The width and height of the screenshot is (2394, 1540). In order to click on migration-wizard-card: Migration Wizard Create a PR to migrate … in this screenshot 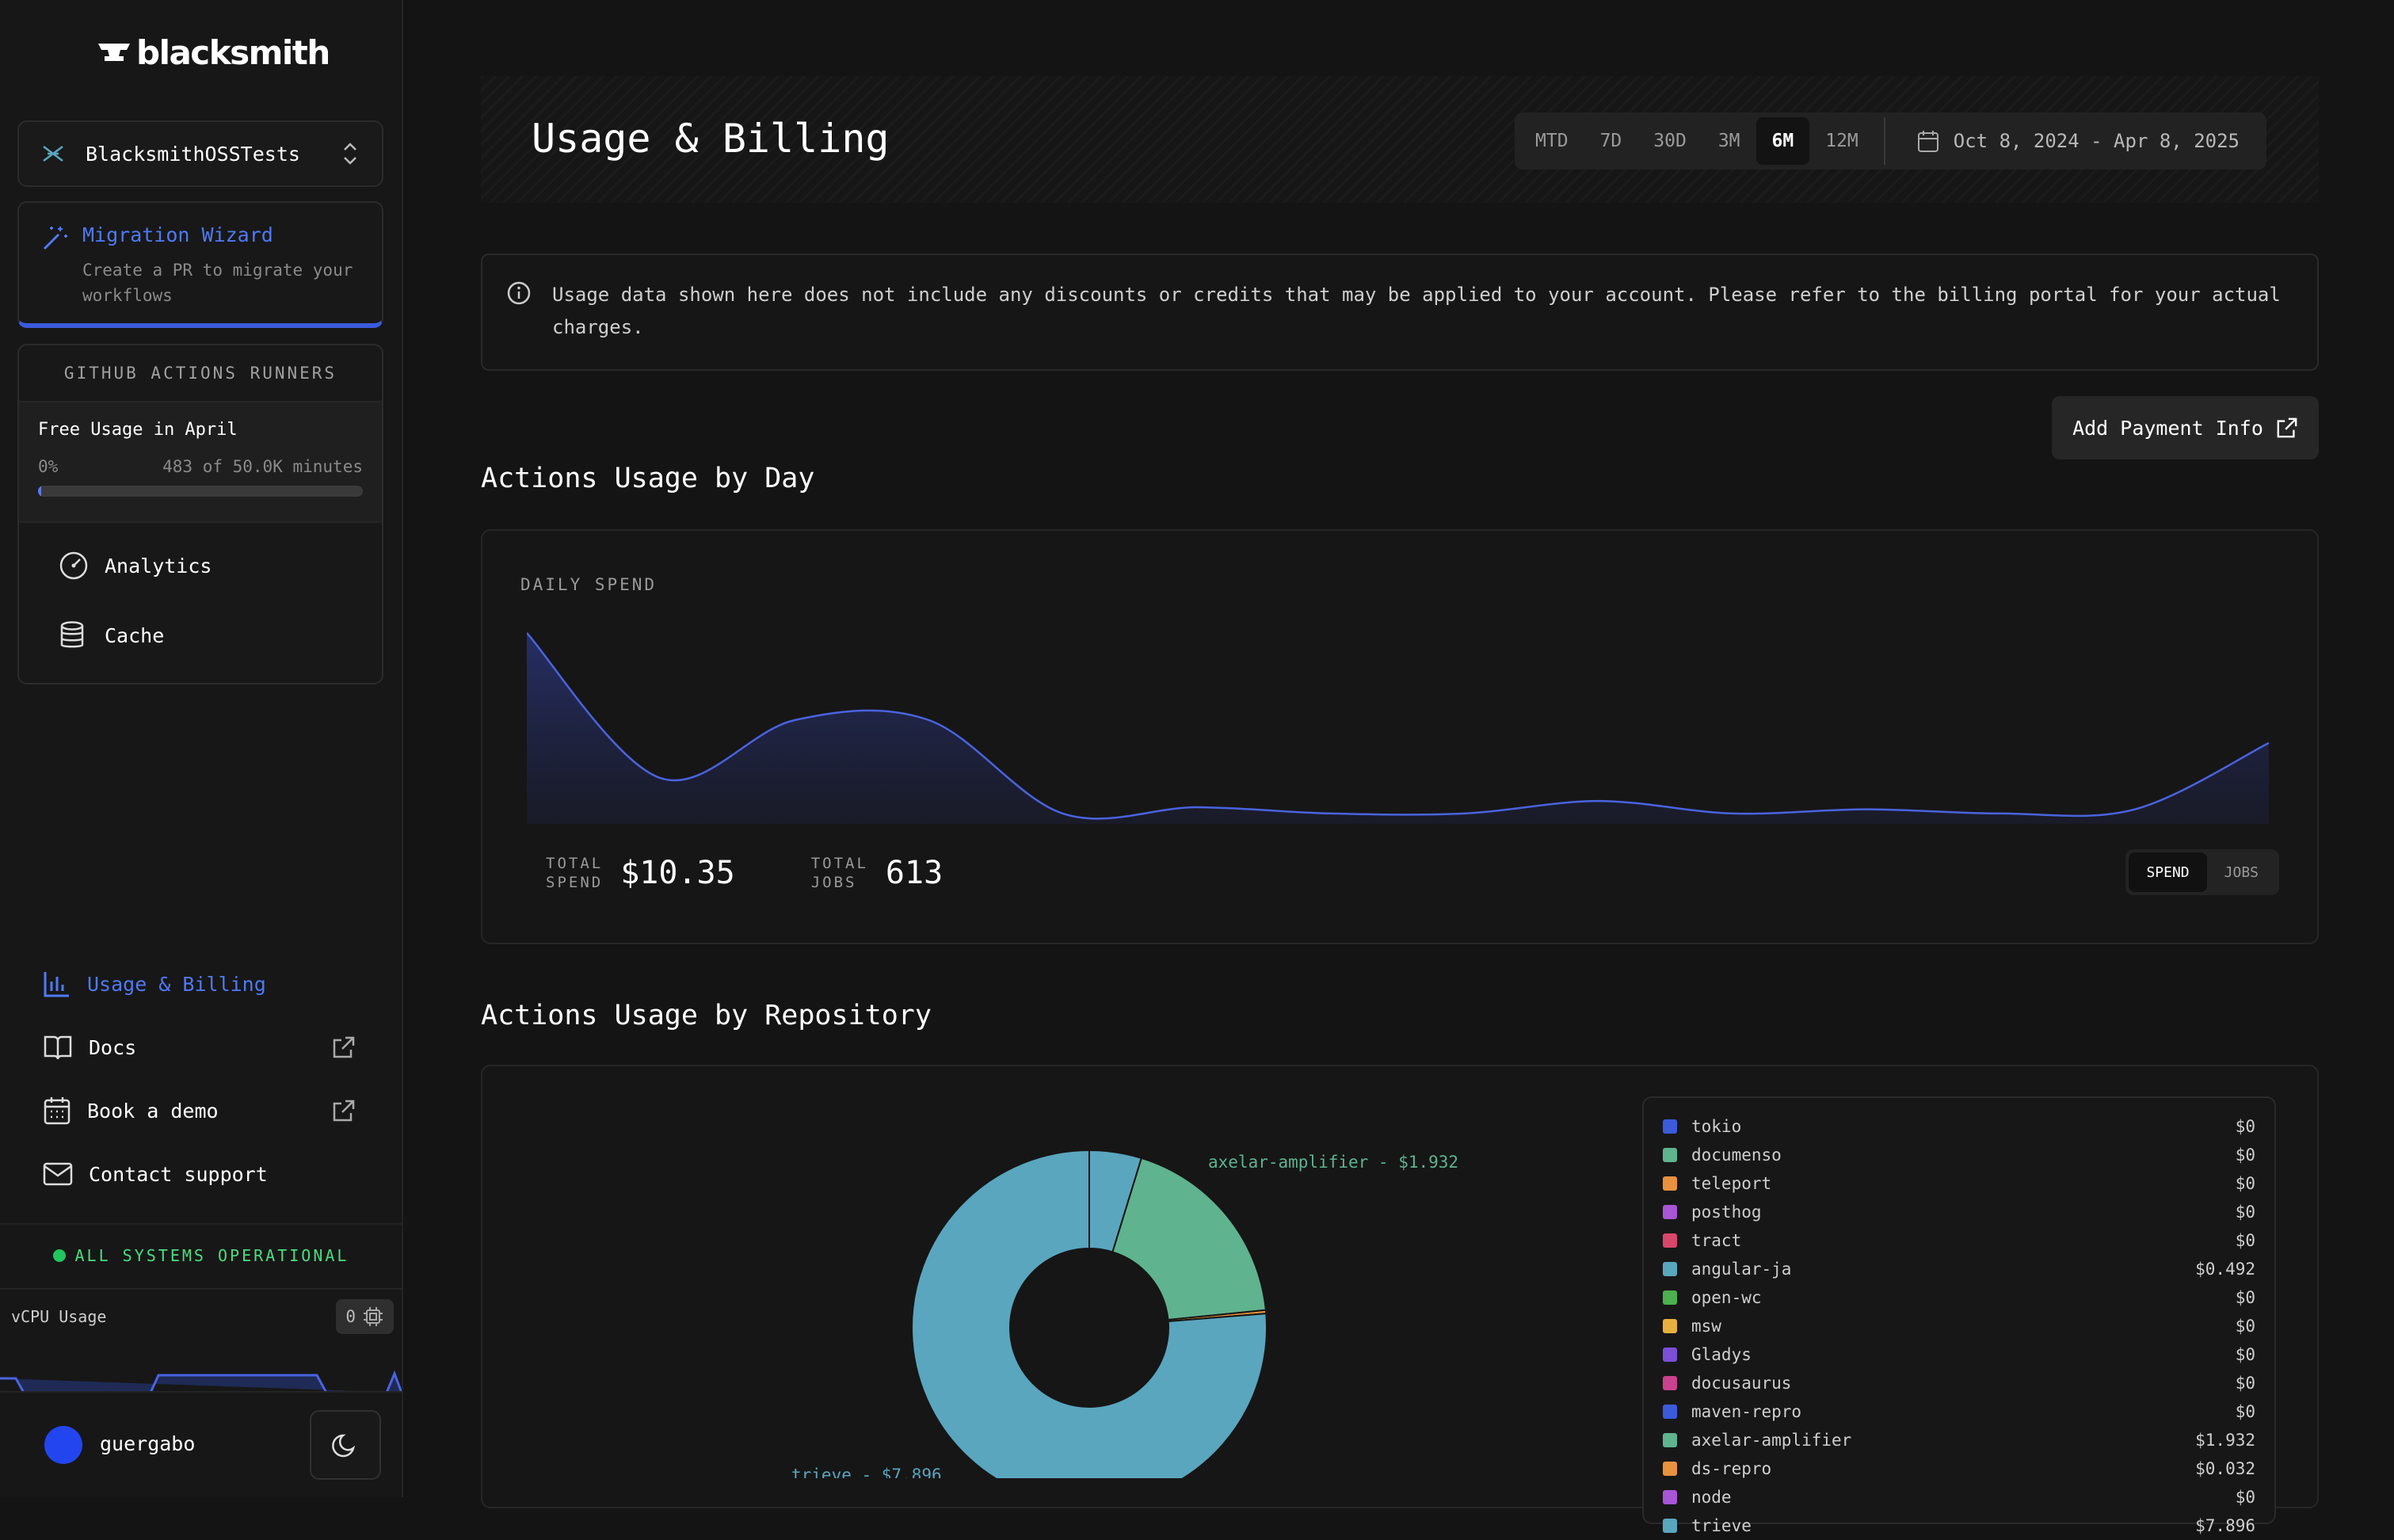, I will do `click(200, 264)`.